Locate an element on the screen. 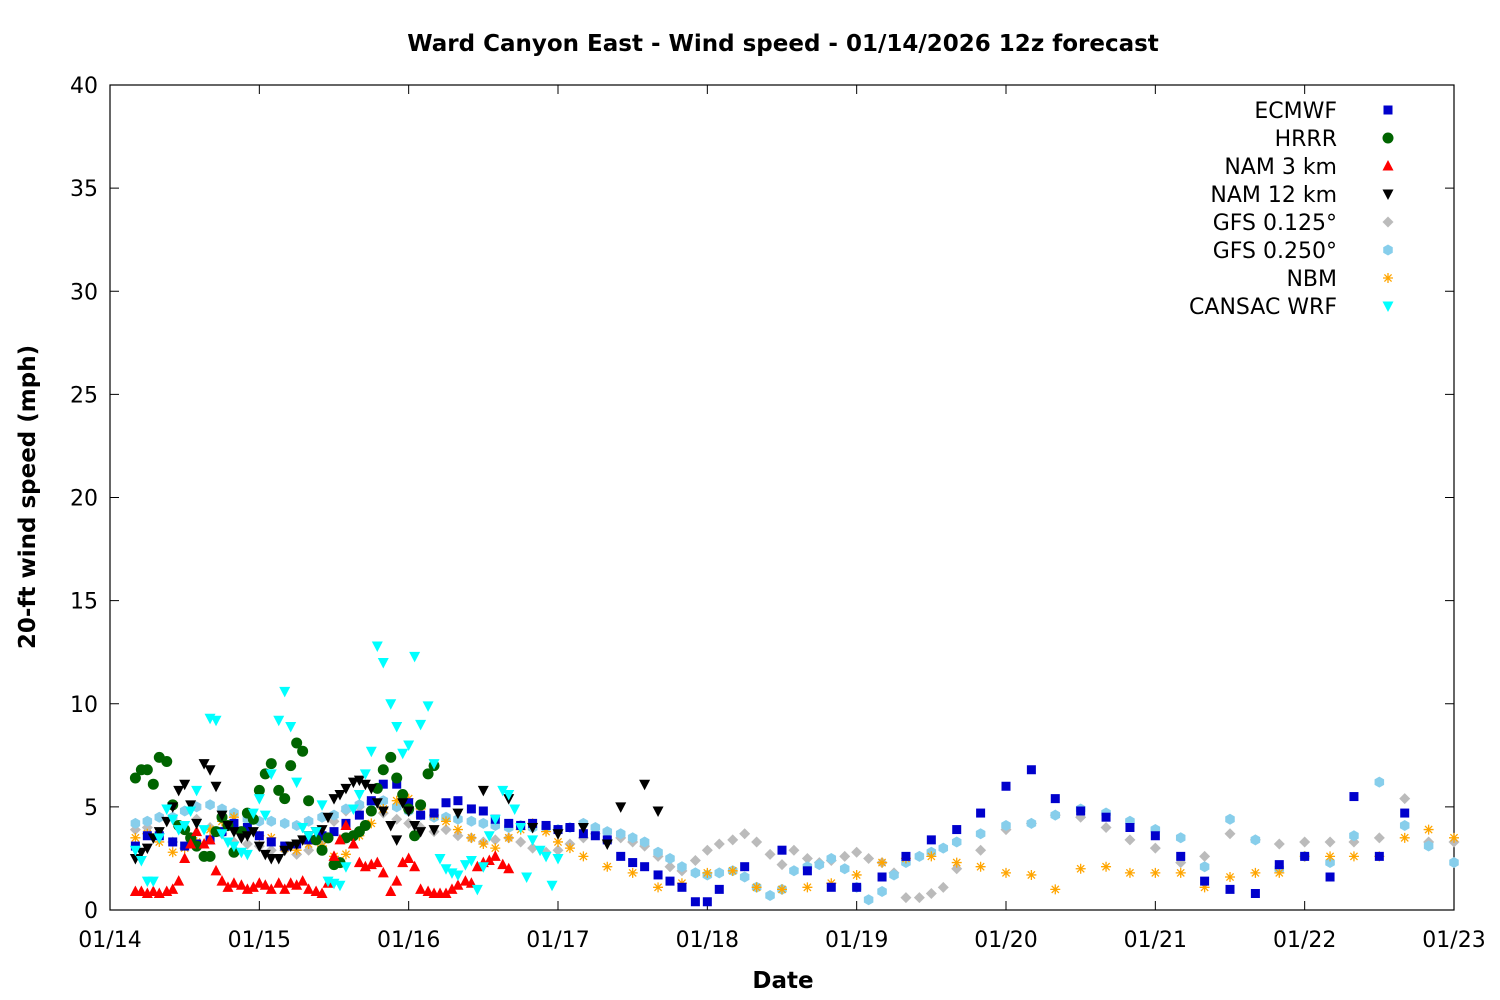  series-nam-12-km is located at coordinates (396, 812).